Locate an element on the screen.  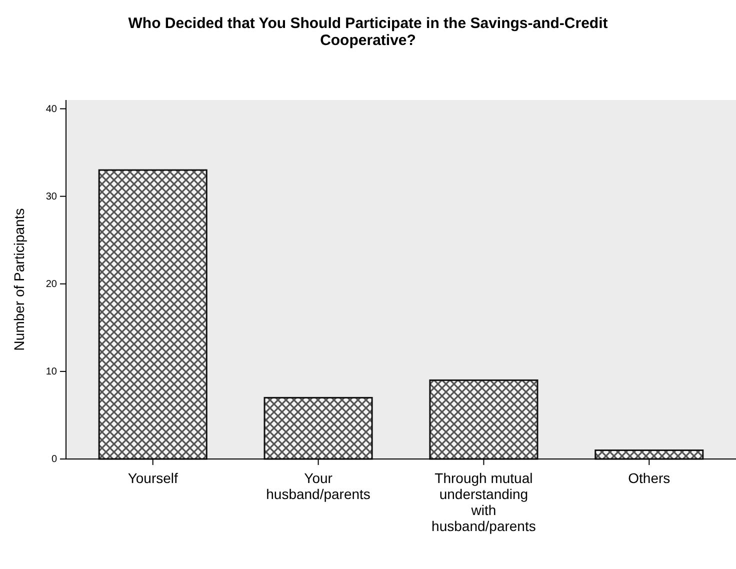
y-tick-label: 40 is located at coordinates (52, 109).